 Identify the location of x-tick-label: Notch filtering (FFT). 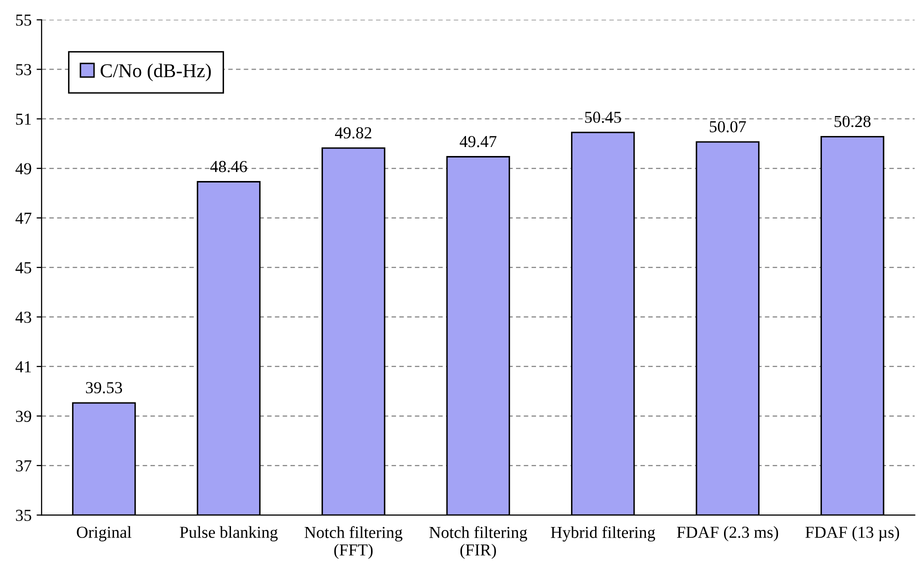
(353, 542).